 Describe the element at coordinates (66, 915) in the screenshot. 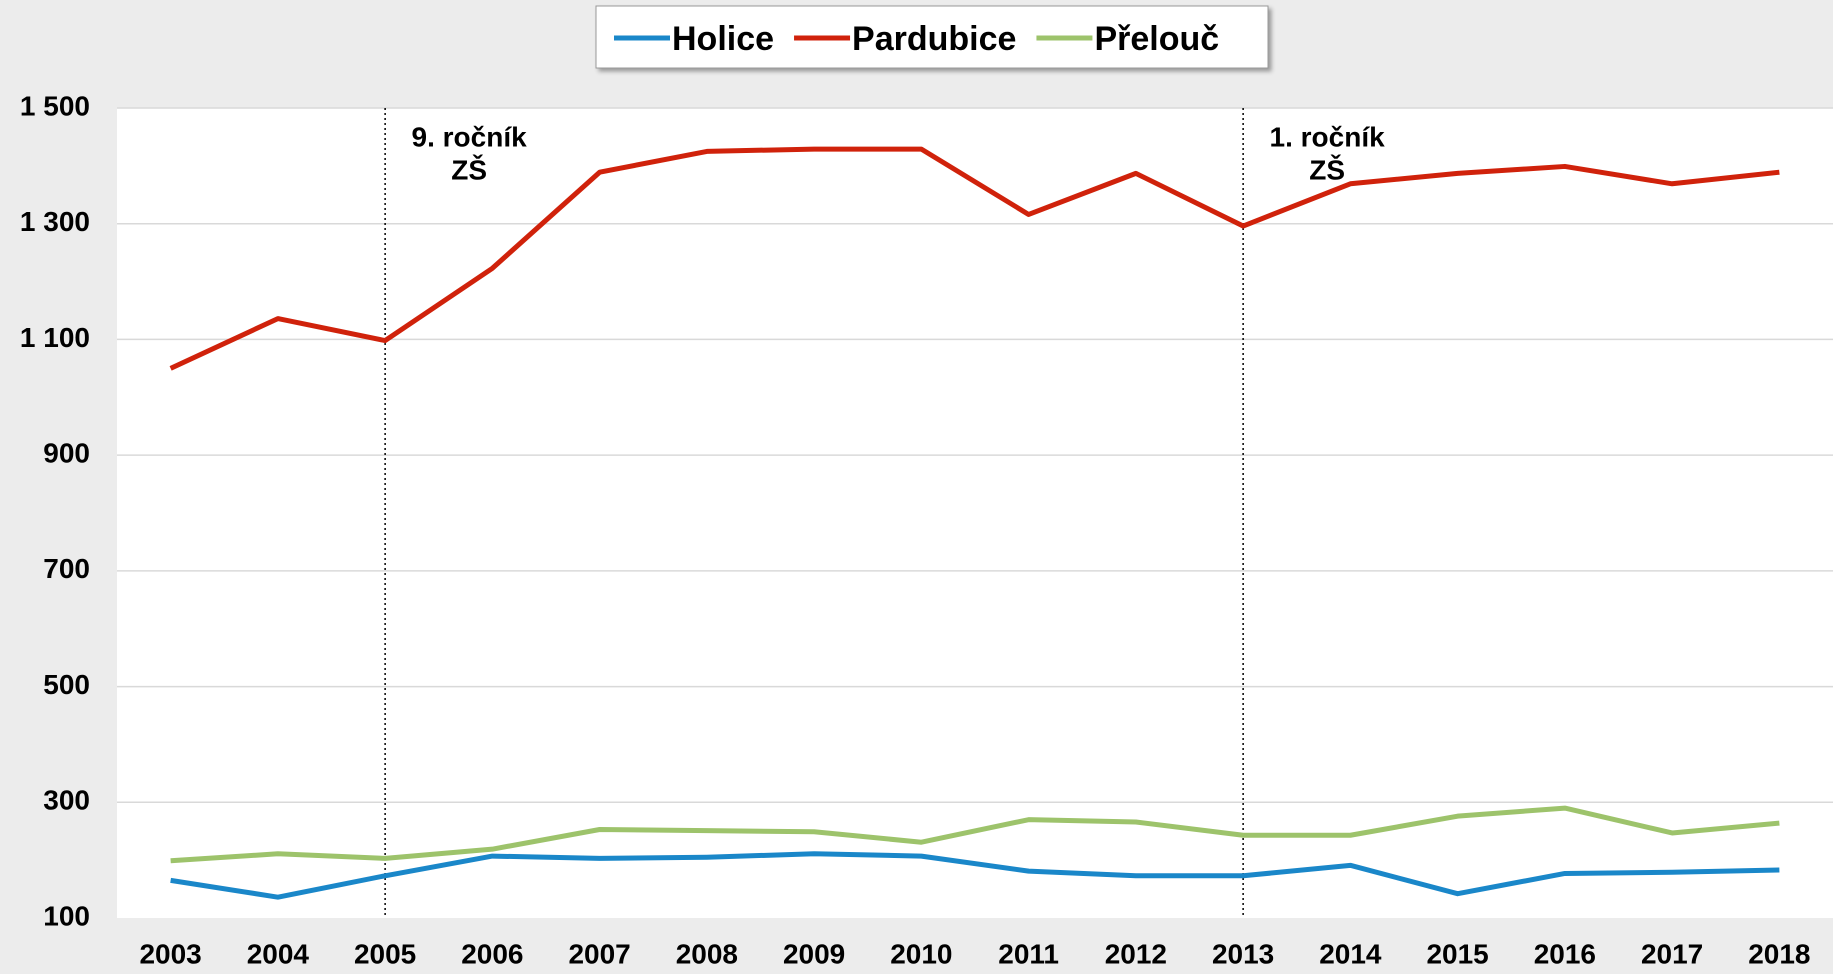

I see `y-tick-label: 100` at that location.